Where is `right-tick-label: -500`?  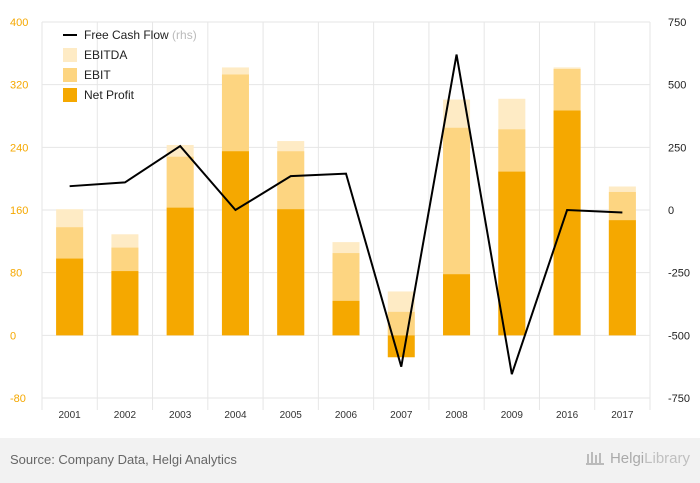 right-tick-label: -500 is located at coordinates (679, 336).